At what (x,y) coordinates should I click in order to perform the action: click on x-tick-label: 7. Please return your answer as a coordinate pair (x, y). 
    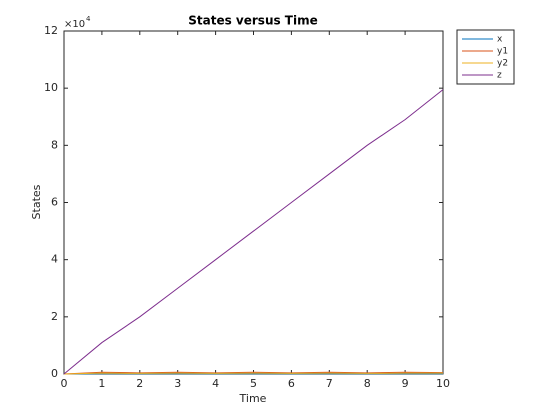
    Looking at the image, I should click on (329, 383).